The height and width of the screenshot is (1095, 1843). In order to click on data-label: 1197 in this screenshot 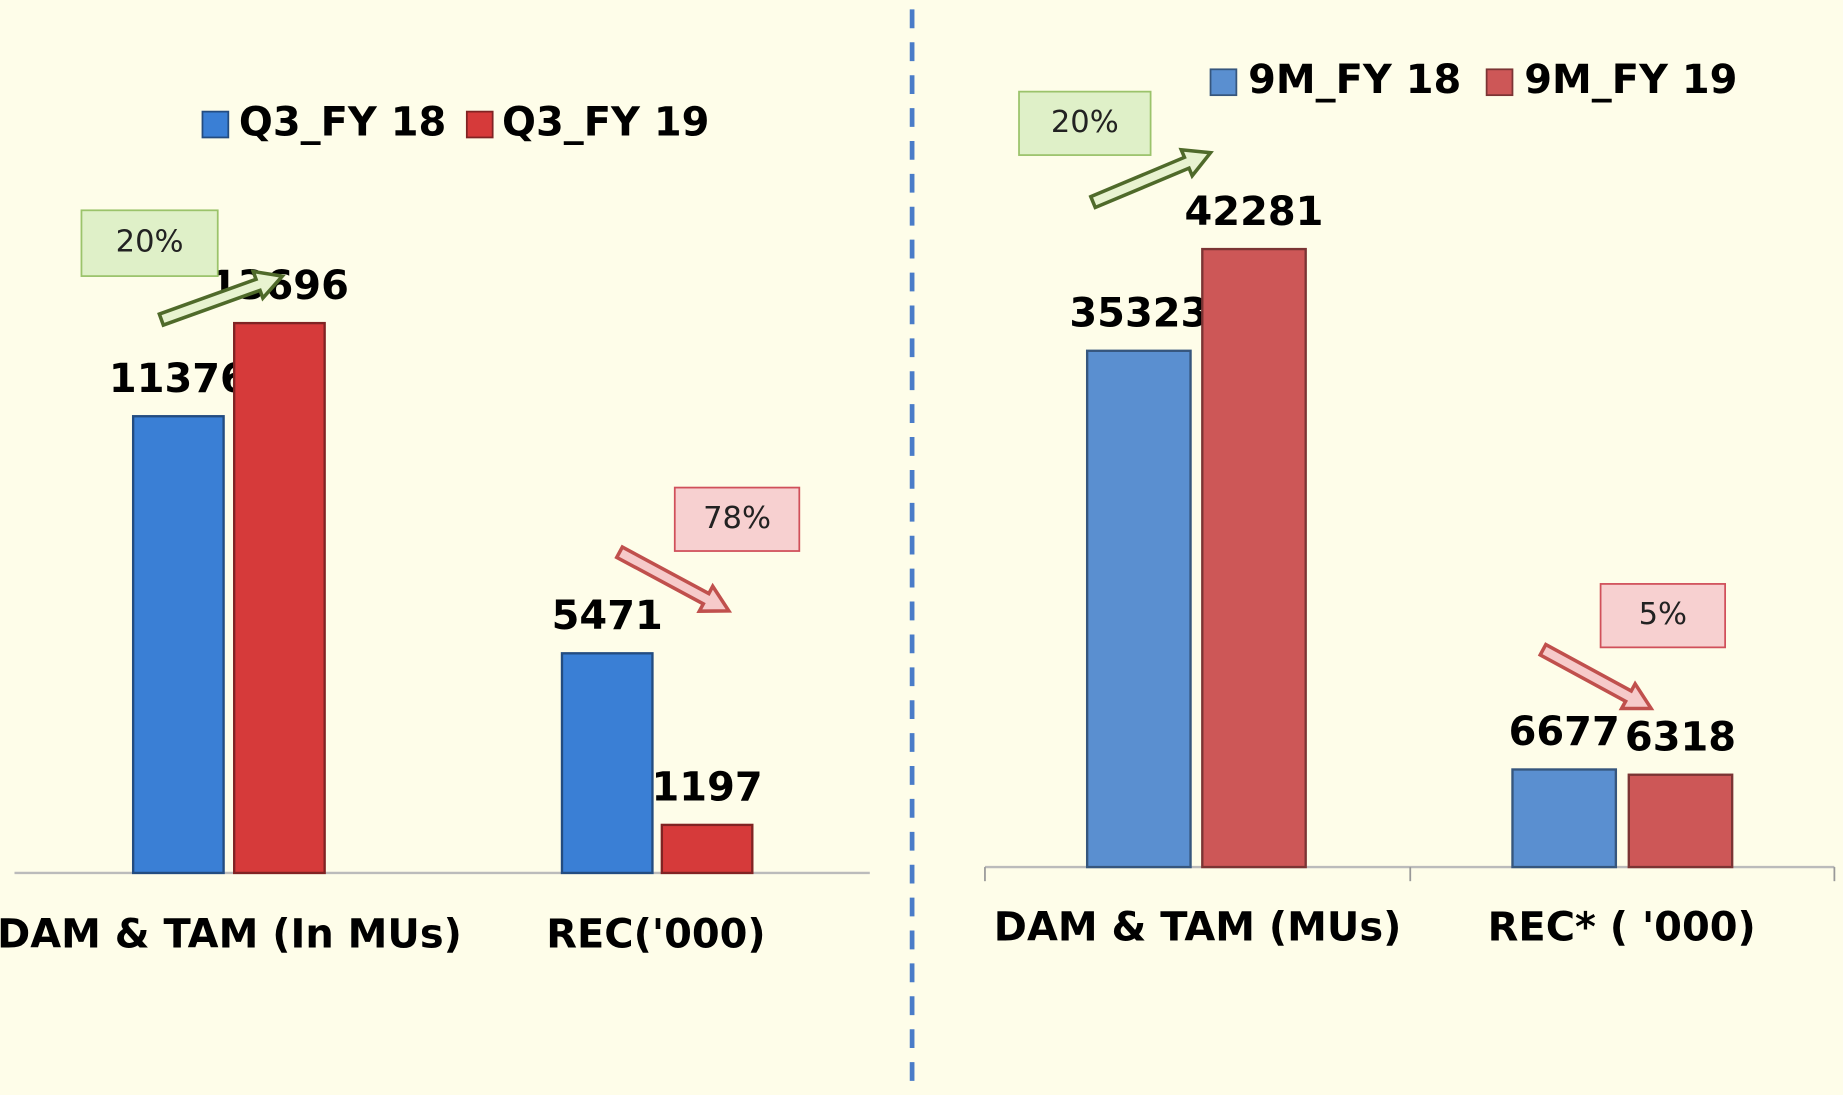, I will do `click(707, 788)`.